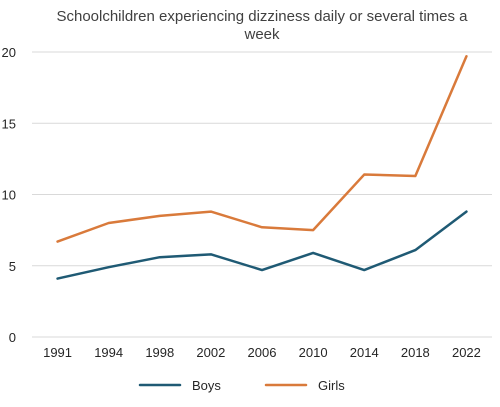 This screenshot has width=500, height=407. What do you see at coordinates (9, 123) in the screenshot?
I see `y-tick-label: 15` at bounding box center [9, 123].